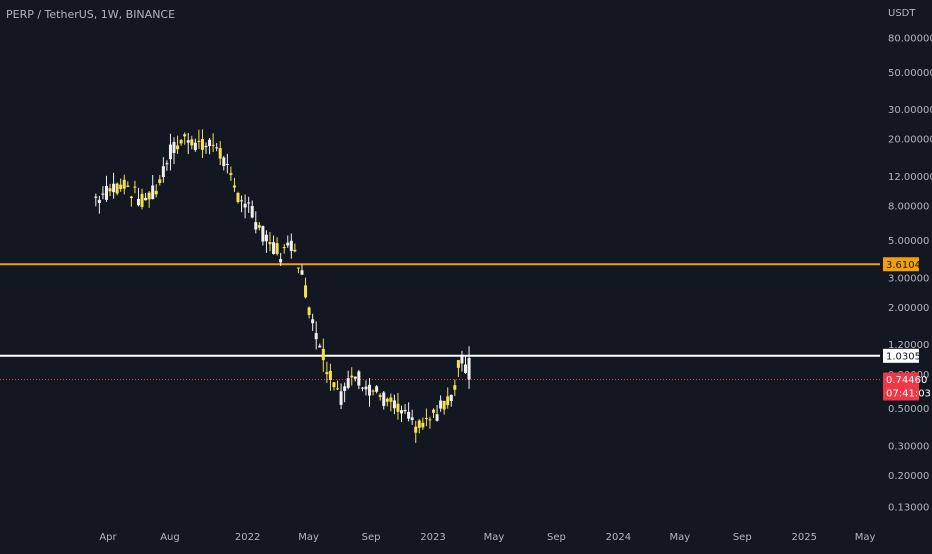 This screenshot has width=932, height=554. Describe the element at coordinates (910, 73) in the screenshot. I see `y-tick-label: 50.00000` at that location.